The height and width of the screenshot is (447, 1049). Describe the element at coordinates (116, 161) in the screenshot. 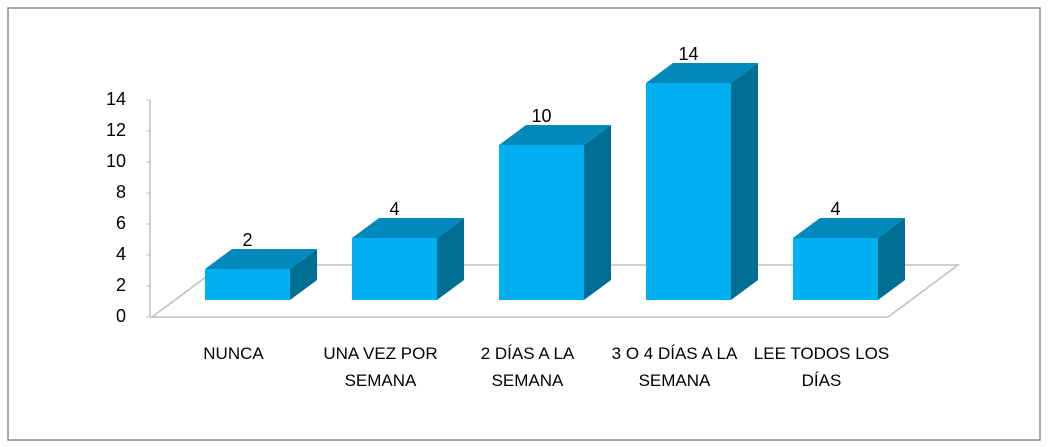

I see `y-tick-label: 10` at that location.